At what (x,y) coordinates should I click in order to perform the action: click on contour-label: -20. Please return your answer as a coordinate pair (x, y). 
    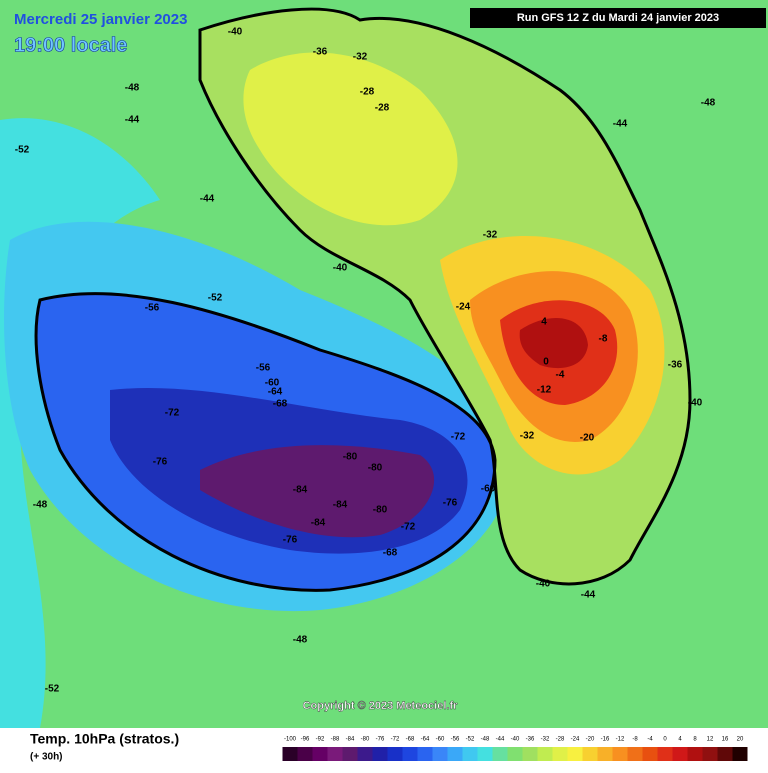
    Looking at the image, I should click on (587, 438).